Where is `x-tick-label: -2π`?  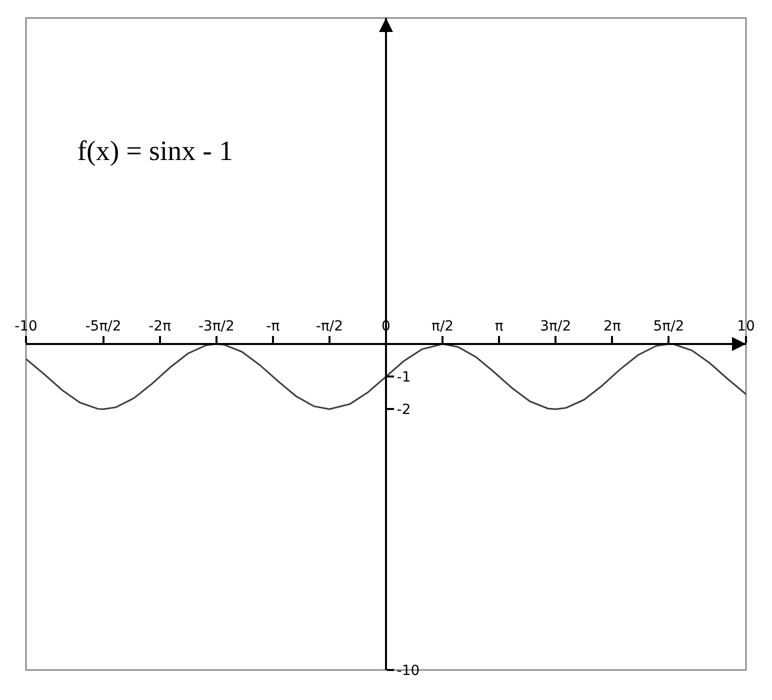 x-tick-label: -2π is located at coordinates (160, 326).